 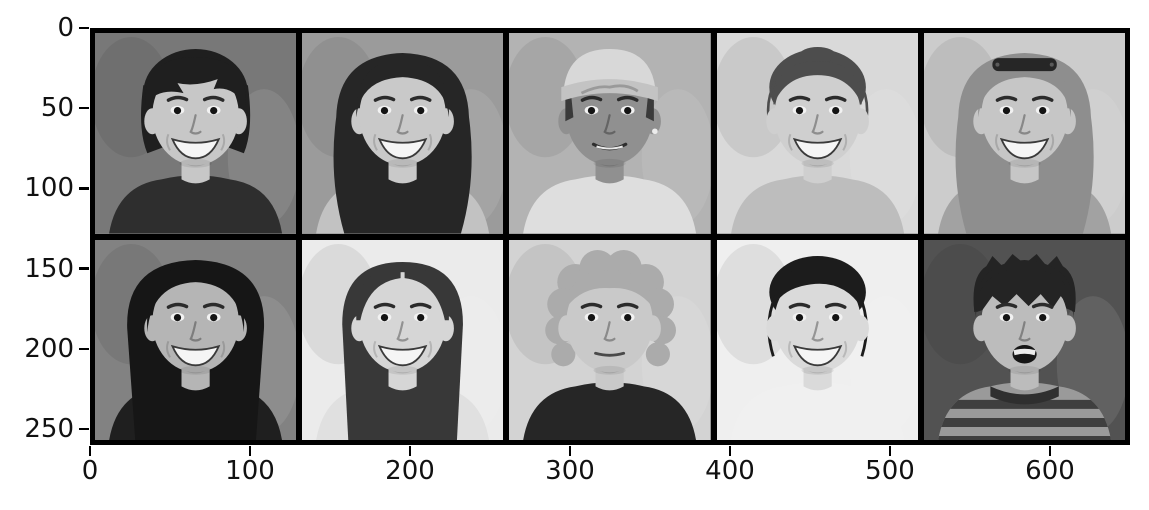 What do you see at coordinates (49, 348) in the screenshot?
I see `y-tick-label: 200` at bounding box center [49, 348].